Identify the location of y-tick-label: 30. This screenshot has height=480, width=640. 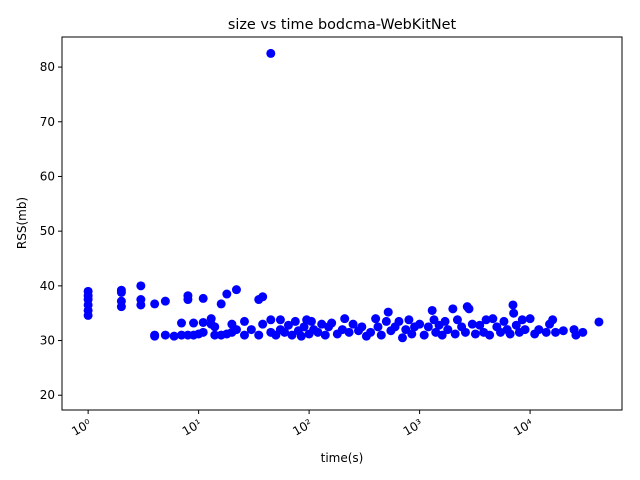
(47, 341).